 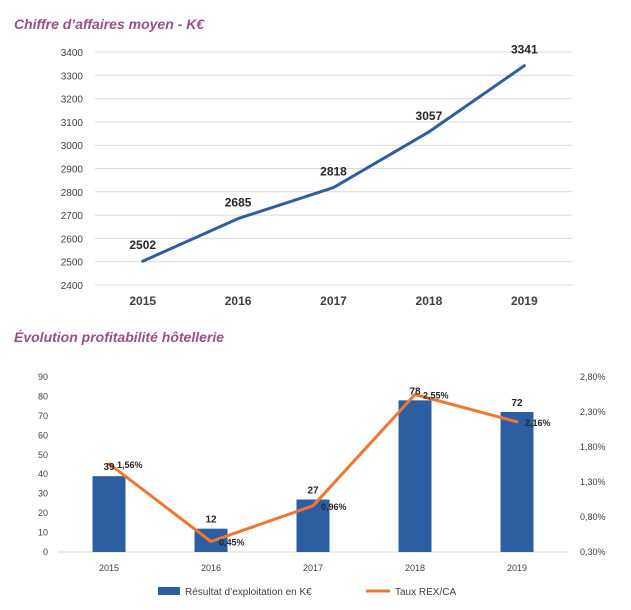 I want to click on bar-data-label: 39, so click(x=109, y=467).